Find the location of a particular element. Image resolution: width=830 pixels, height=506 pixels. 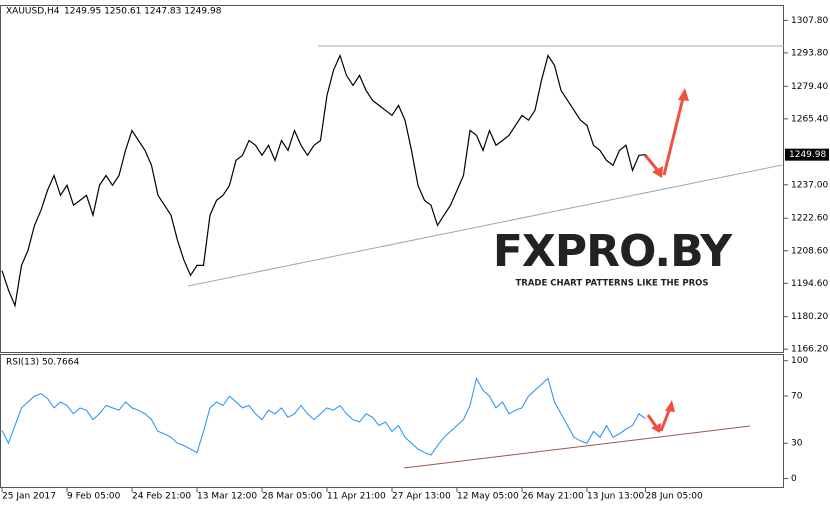

last-price-tag is located at coordinates (807, 154).